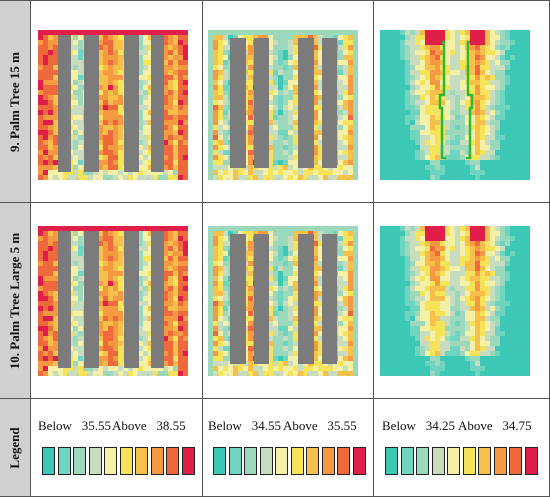 Image resolution: width=550 pixels, height=497 pixels. What do you see at coordinates (149, 425) in the screenshot?
I see `legend-above-label: Above 38.55` at bounding box center [149, 425].